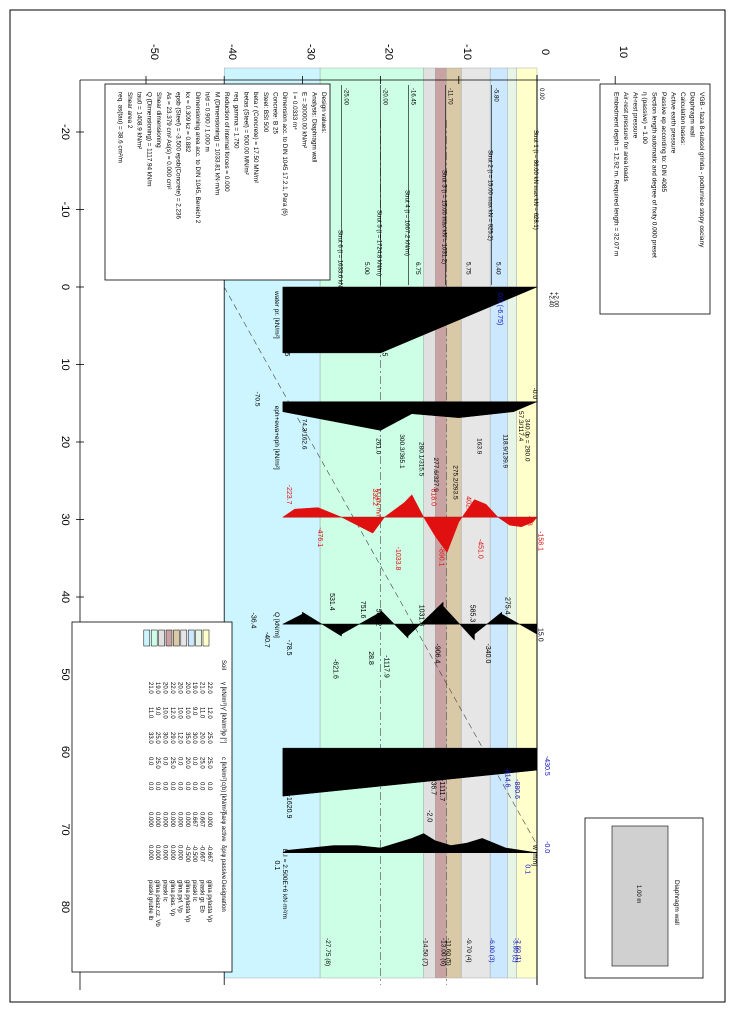  I want to click on strut-distance-label: 6.75, so click(417, 268).